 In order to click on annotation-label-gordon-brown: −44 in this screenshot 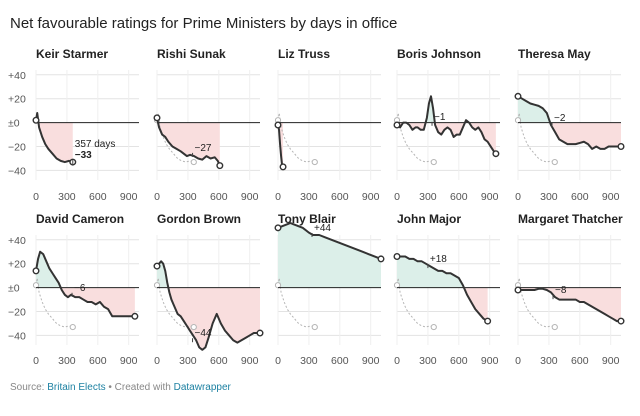, I will do `click(203, 333)`.